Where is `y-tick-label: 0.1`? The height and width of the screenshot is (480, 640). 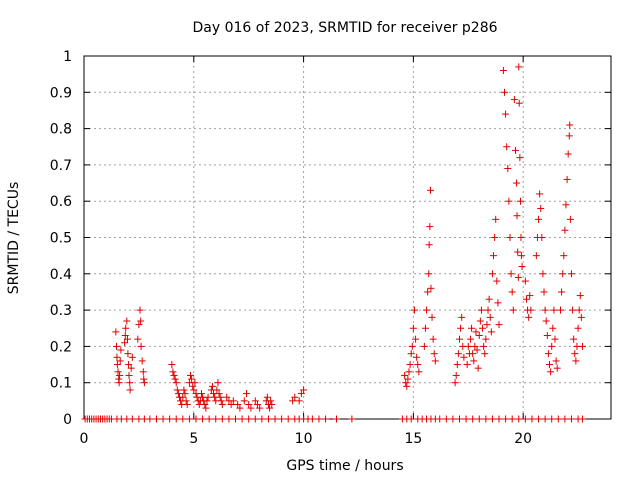
y-tick-label: 0.1 is located at coordinates (61, 384).